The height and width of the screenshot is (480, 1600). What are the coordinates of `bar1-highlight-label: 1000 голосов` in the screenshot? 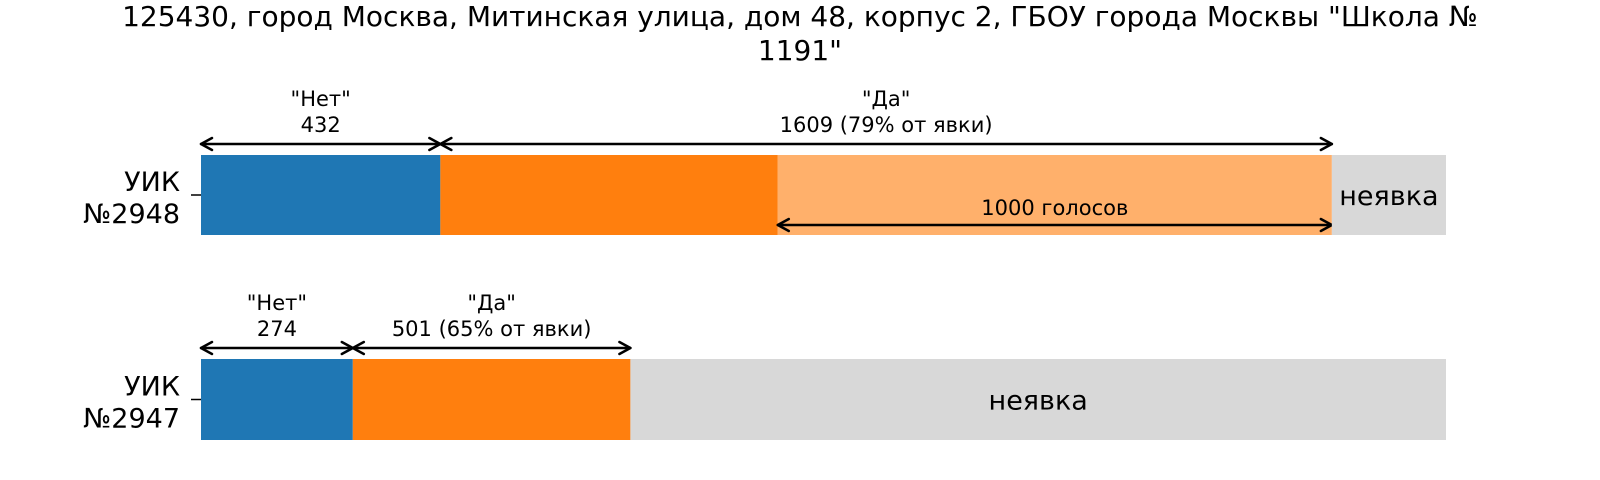 It's located at (1054, 208).